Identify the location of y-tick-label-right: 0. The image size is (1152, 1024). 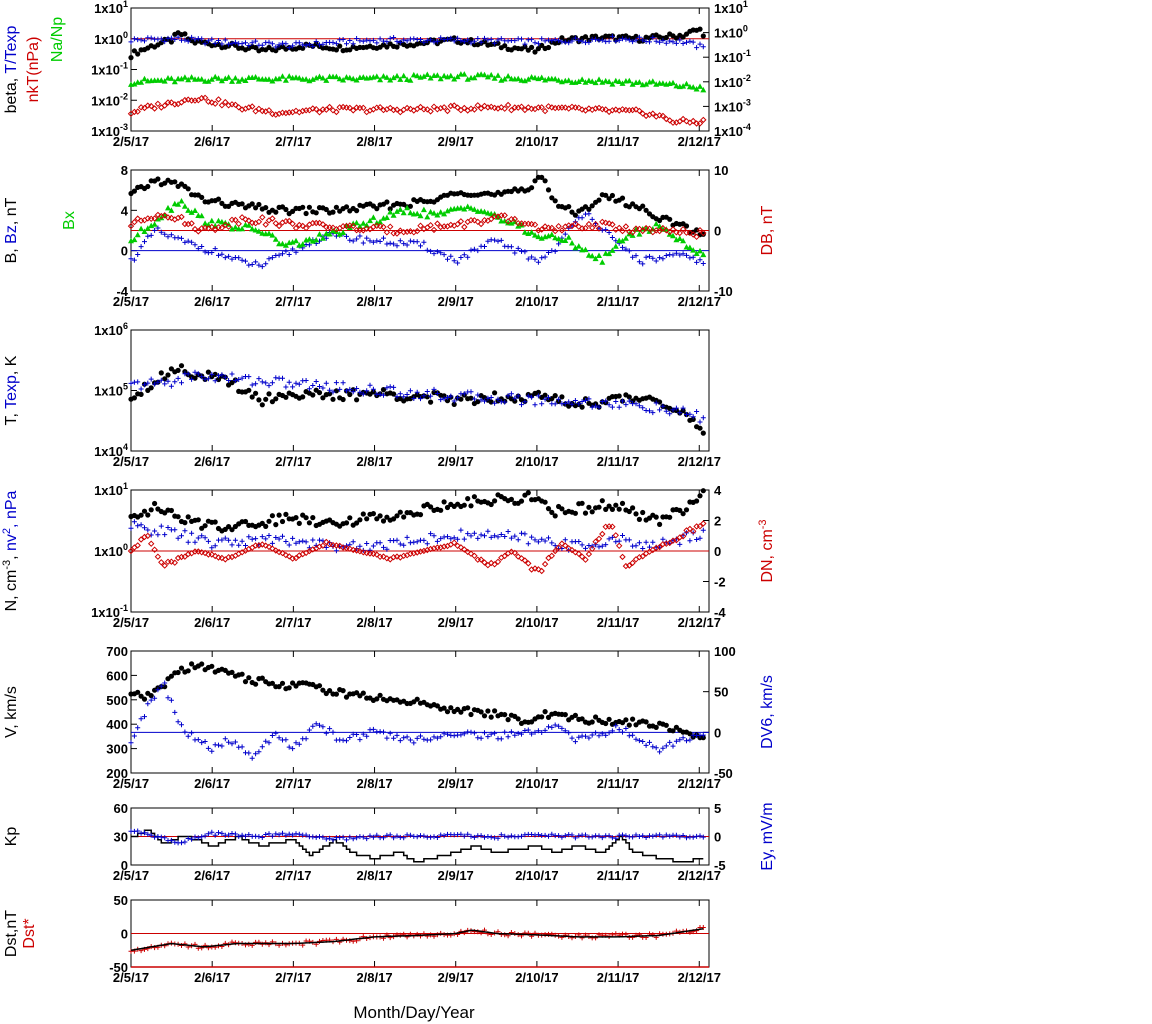
(717, 837).